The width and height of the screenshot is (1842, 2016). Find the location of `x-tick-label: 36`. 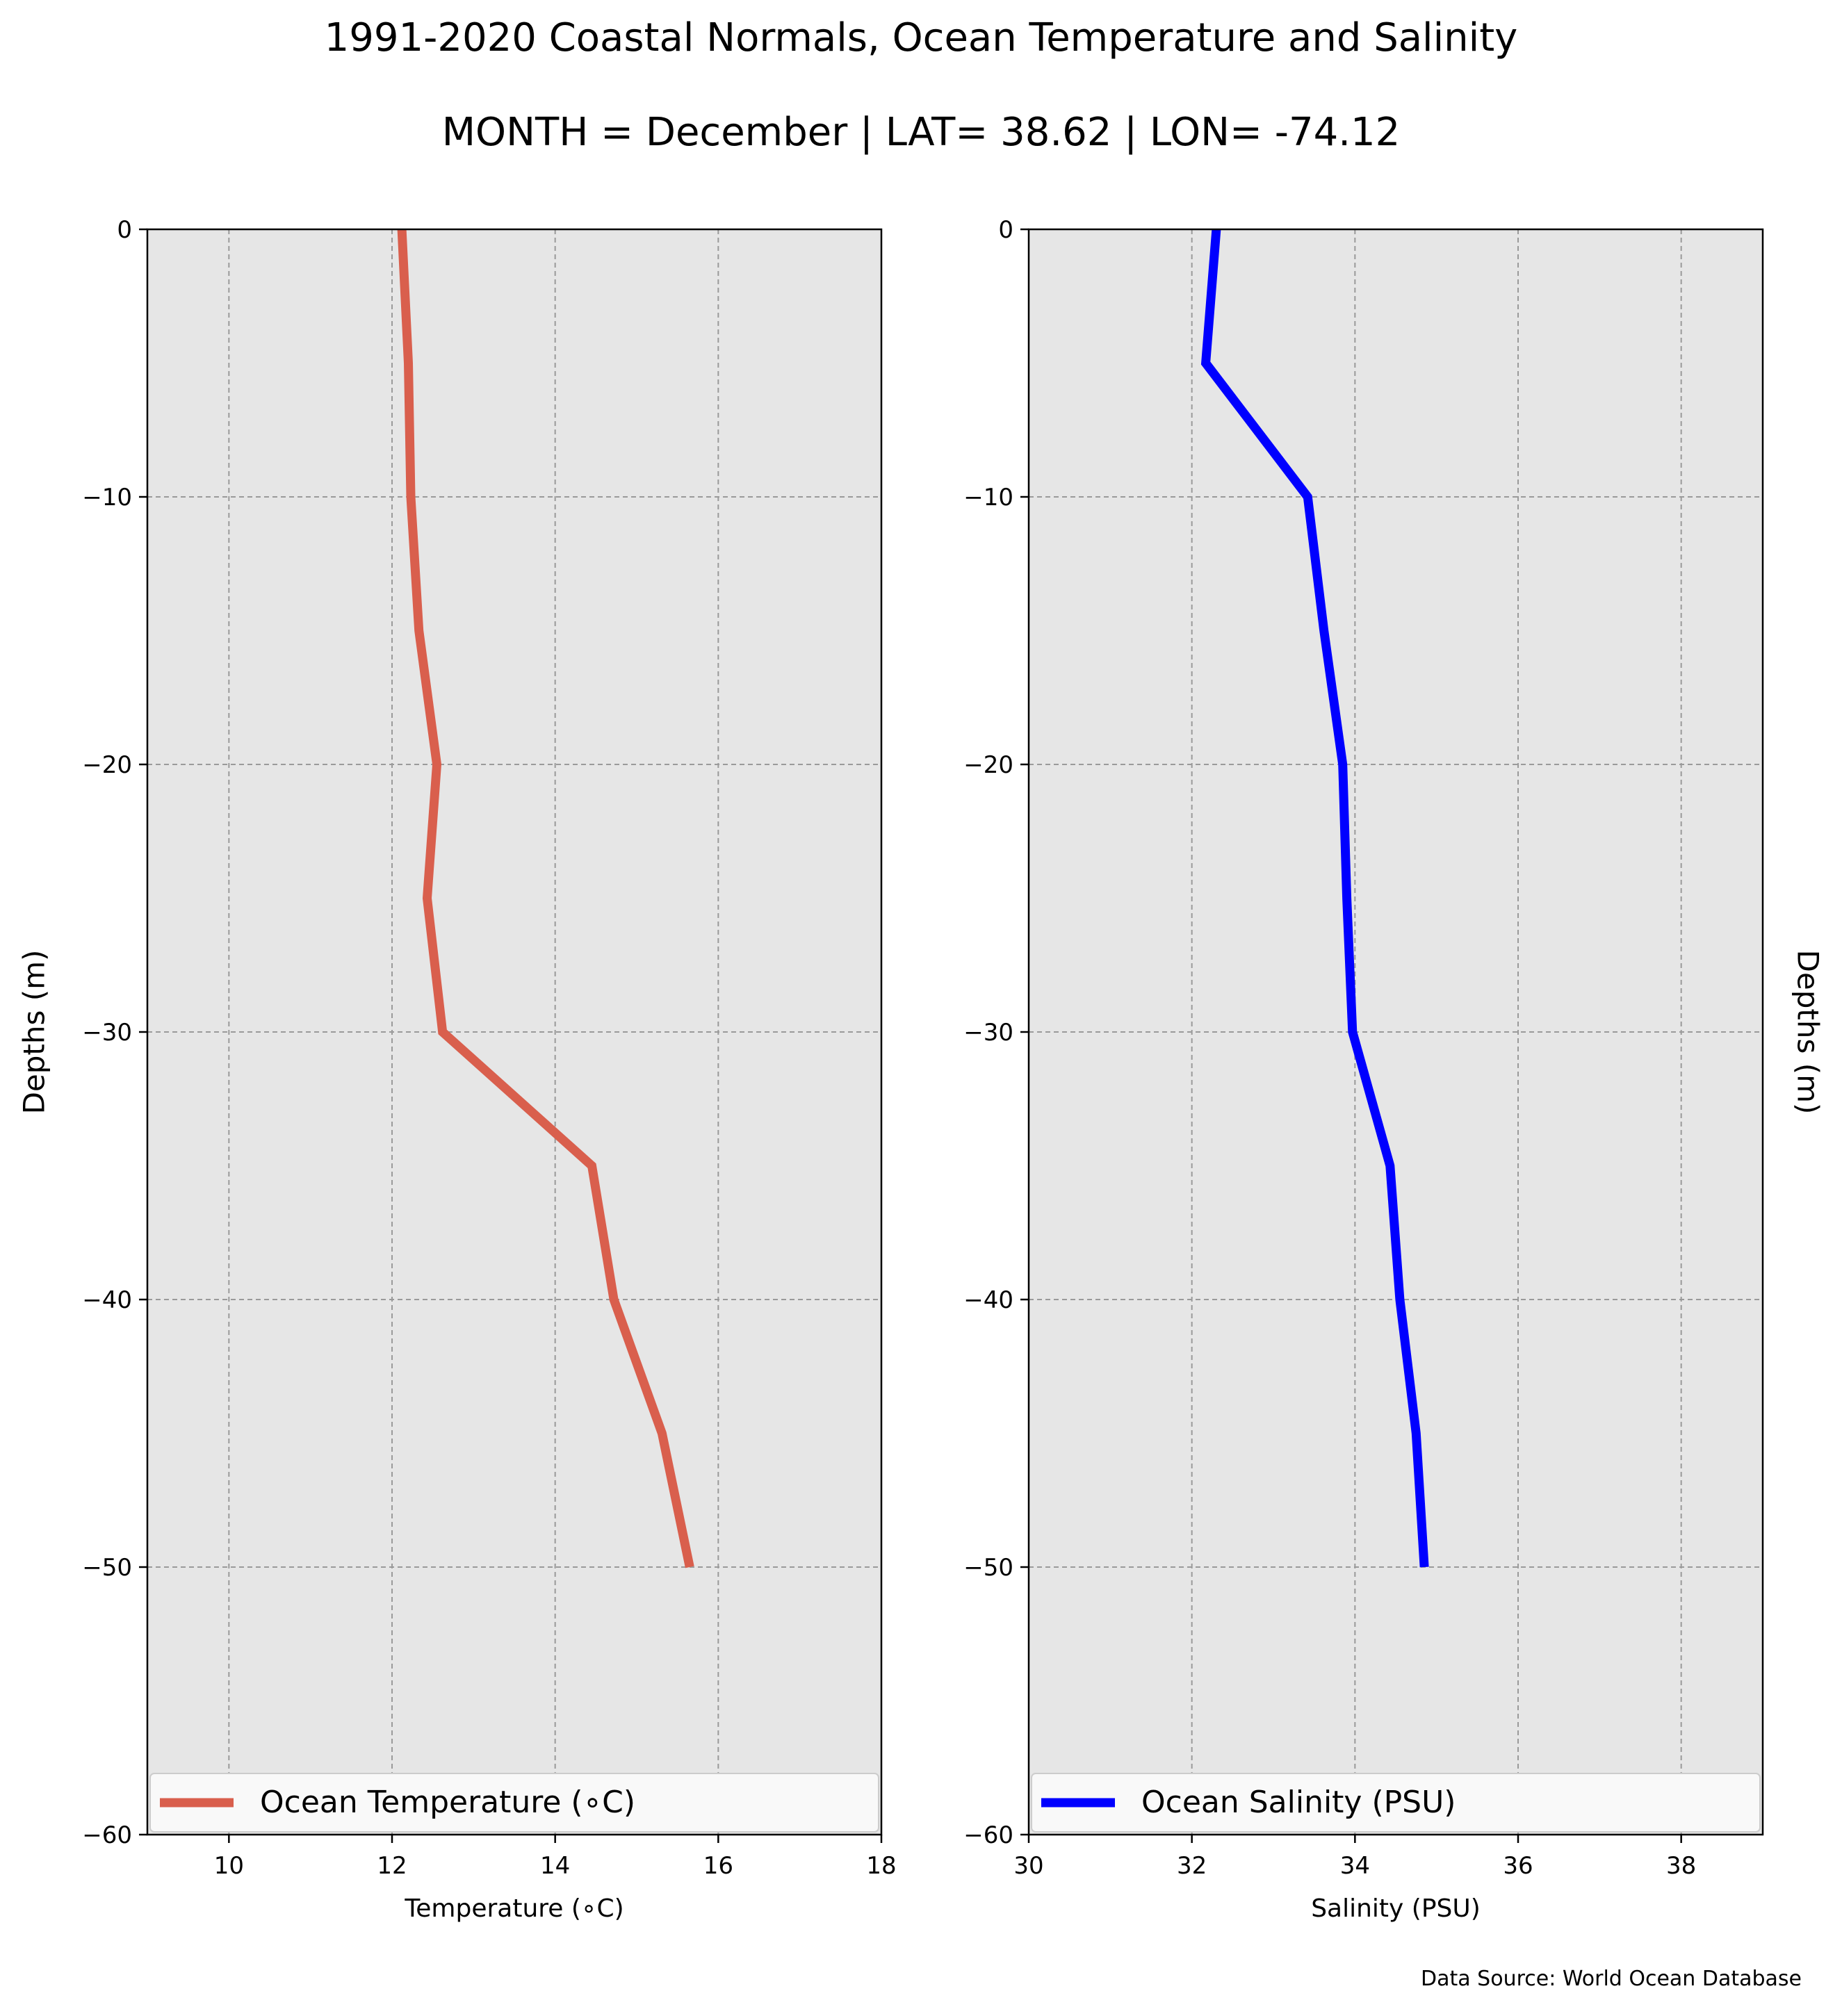

x-tick-label: 36 is located at coordinates (1518, 1866).